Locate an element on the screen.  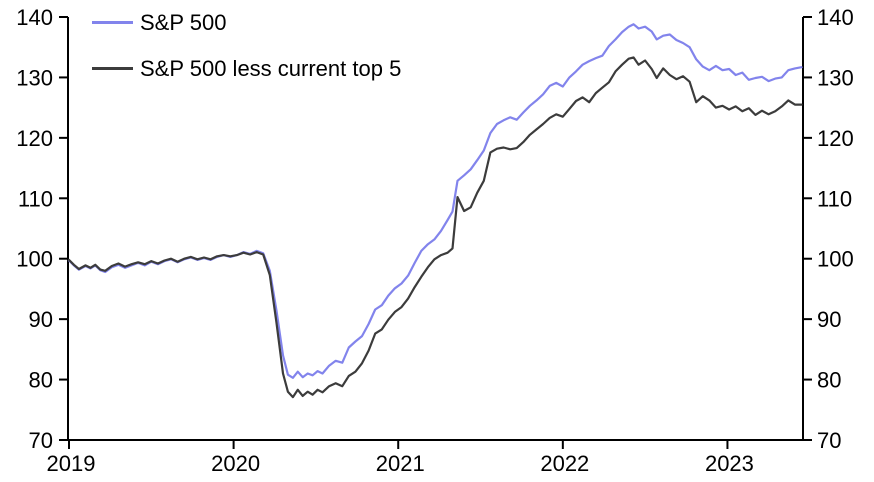
y-tick-label-left: 80 is located at coordinates (41, 380).